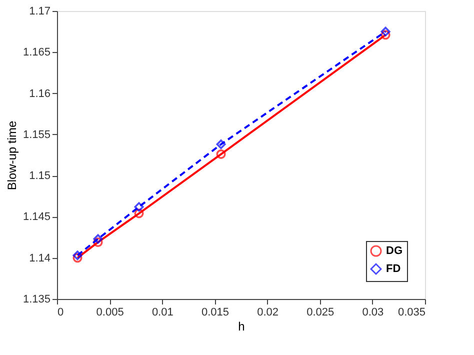 The height and width of the screenshot is (355, 474). I want to click on x-tick-label: 0.025, so click(320, 312).